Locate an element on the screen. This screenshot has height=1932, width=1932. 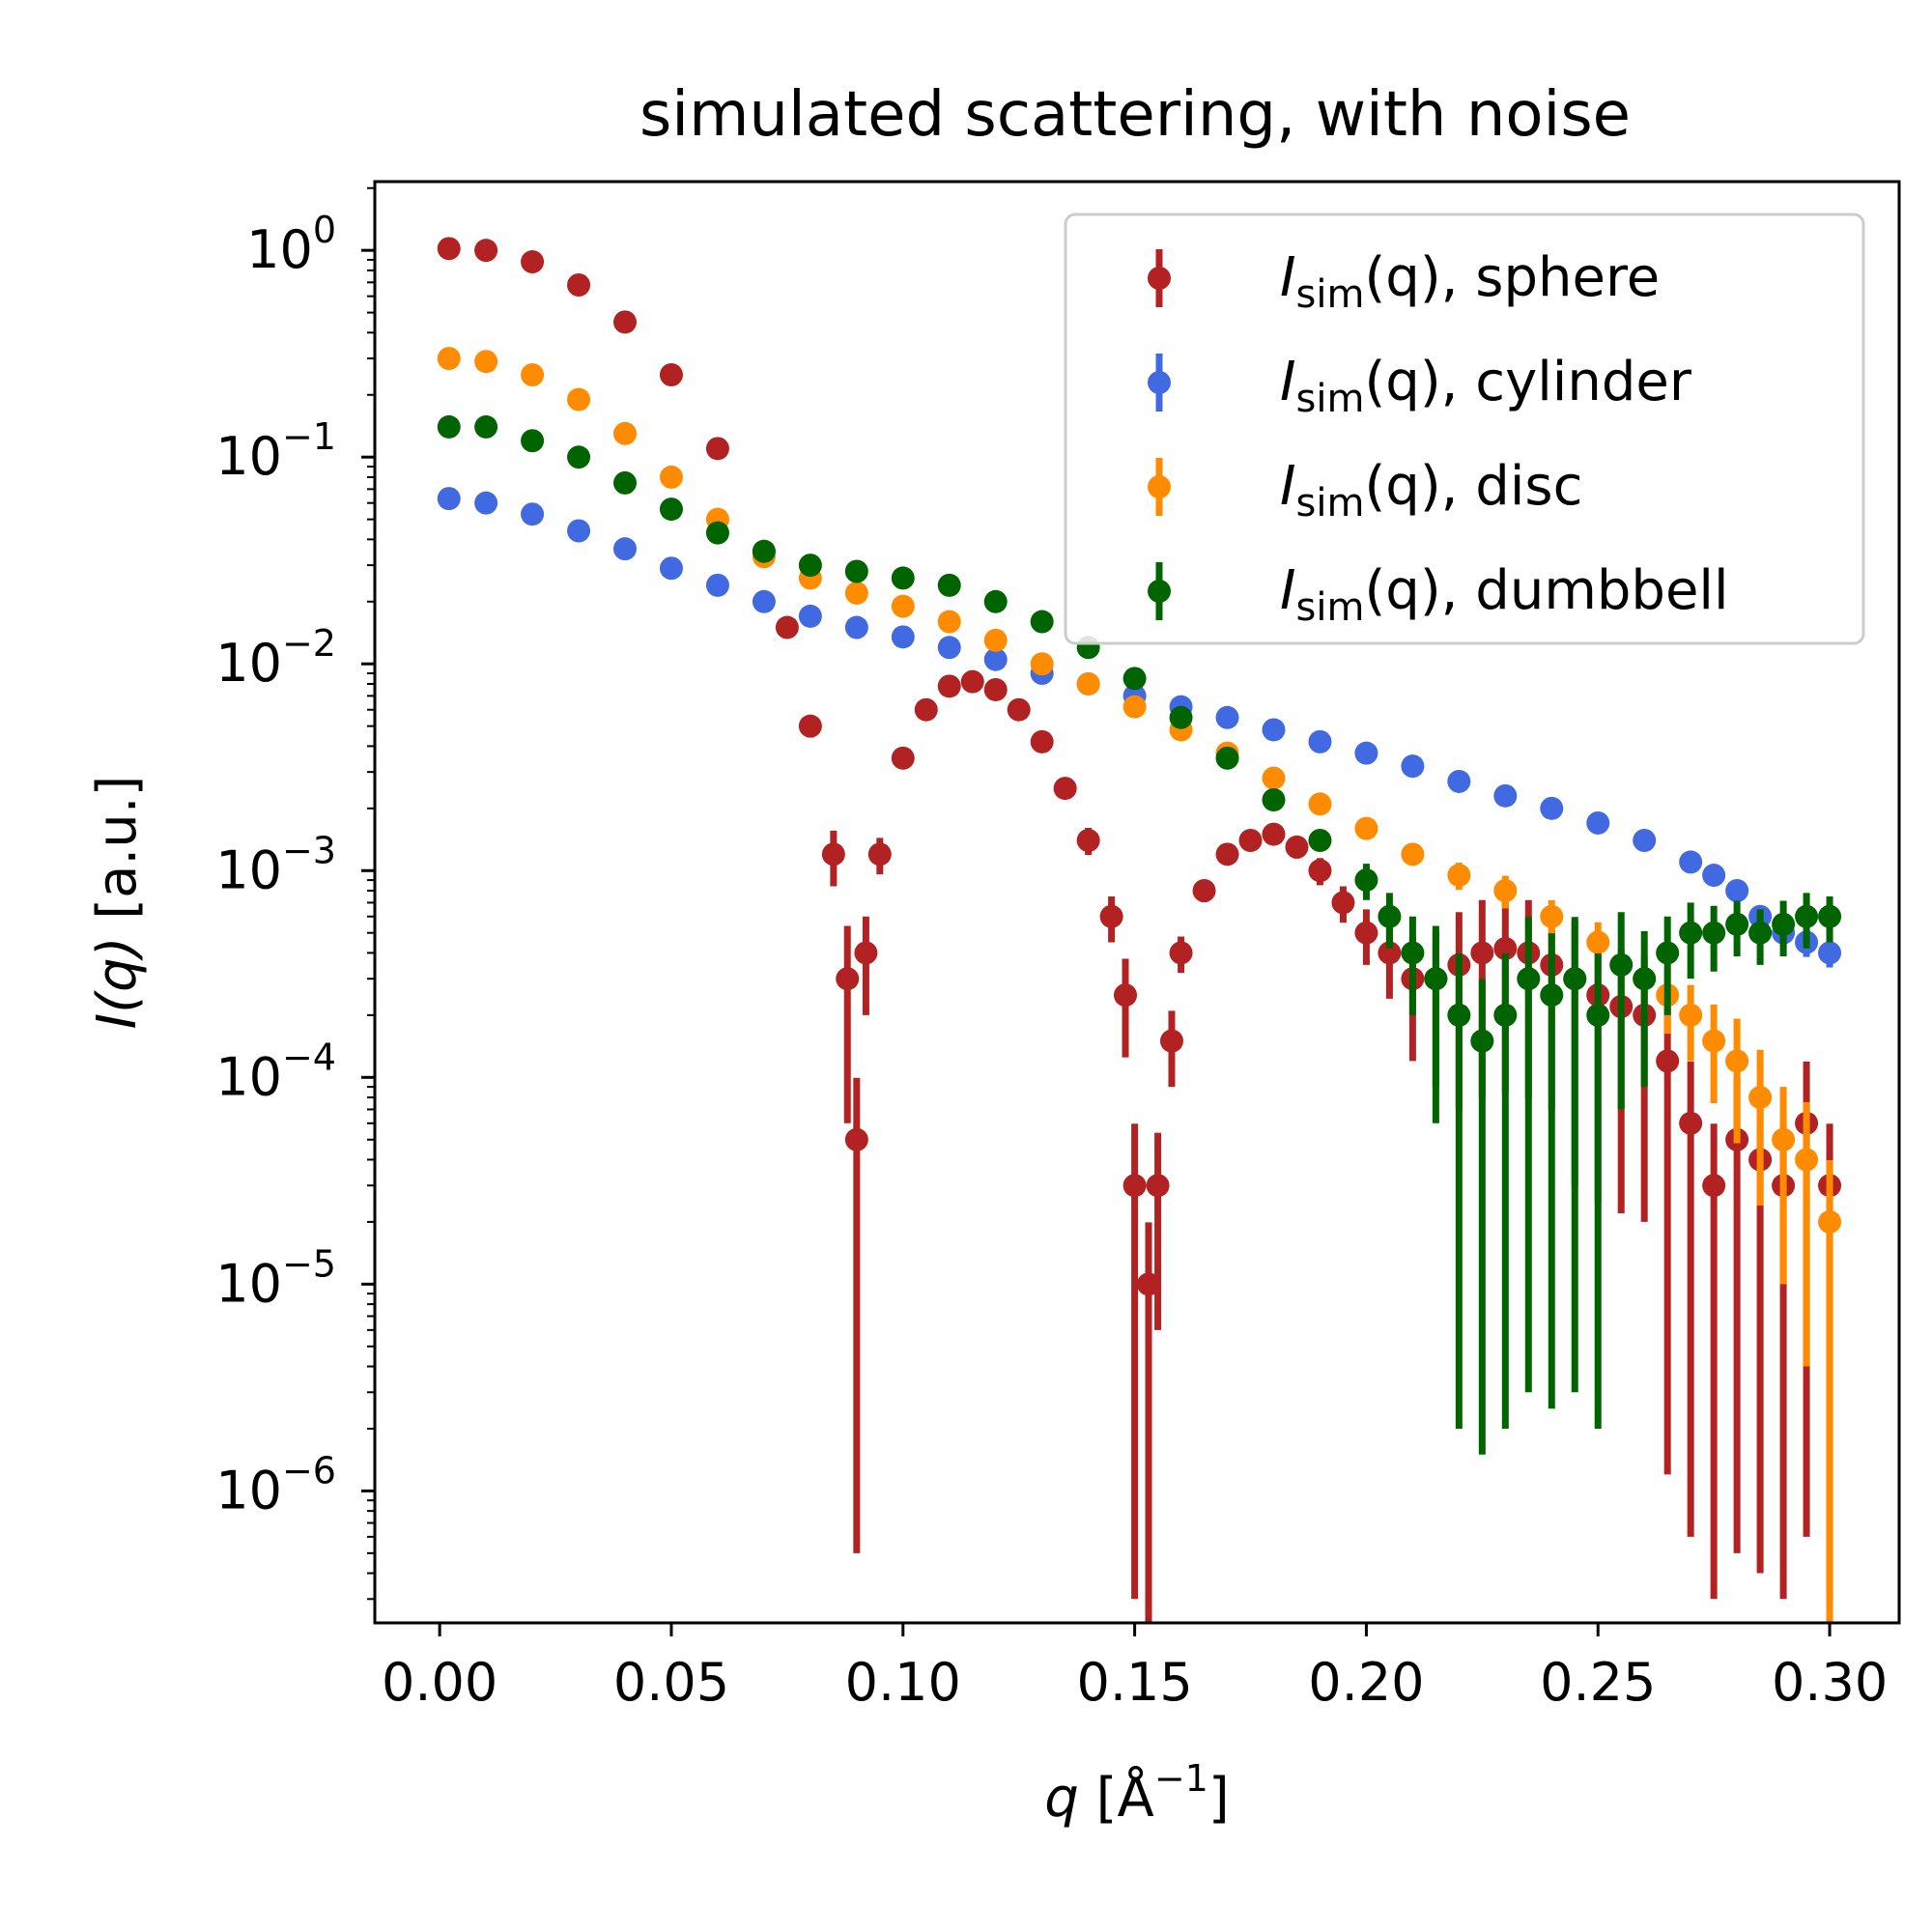
x-axis: 0.00 0.05 0.10 0.15 0.20 0.25 0.30 is located at coordinates (1135, 1668).